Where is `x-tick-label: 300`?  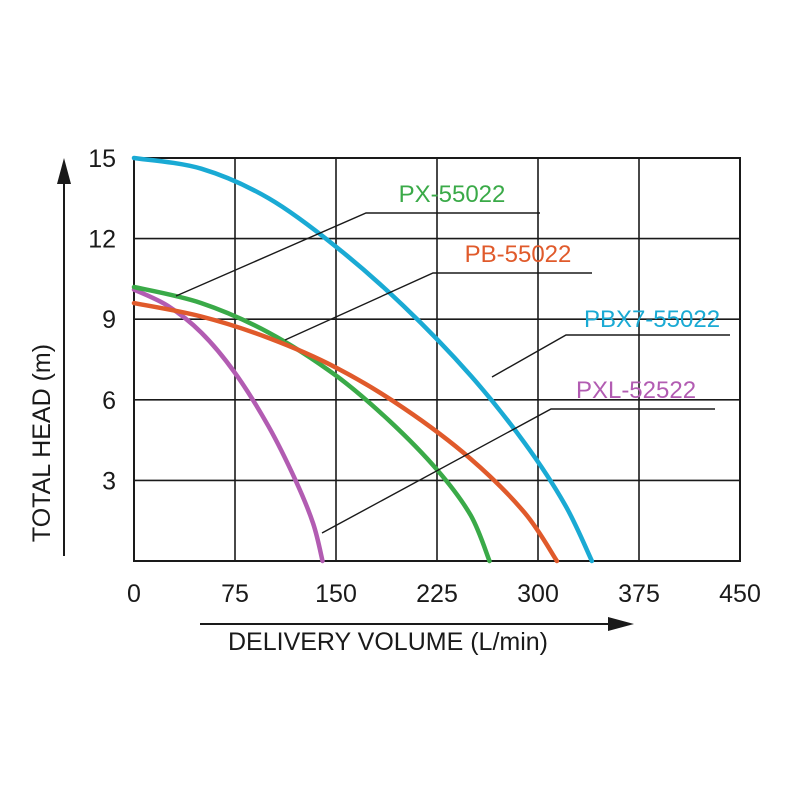
x-tick-label: 300 is located at coordinates (538, 594).